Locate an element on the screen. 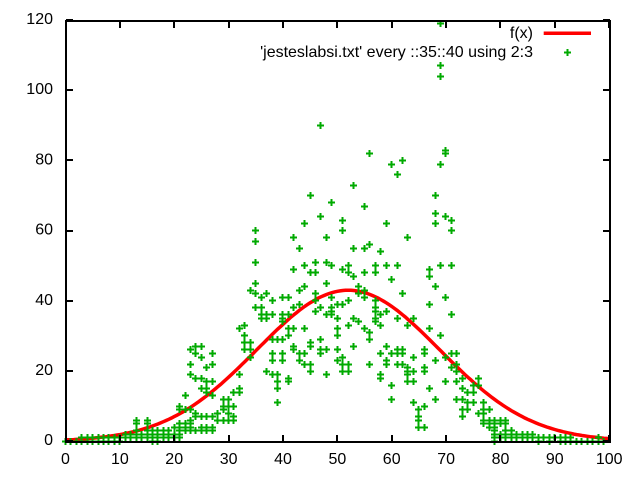 This screenshot has height=480, width=640. svg-text: 10 is located at coordinates (120, 459).